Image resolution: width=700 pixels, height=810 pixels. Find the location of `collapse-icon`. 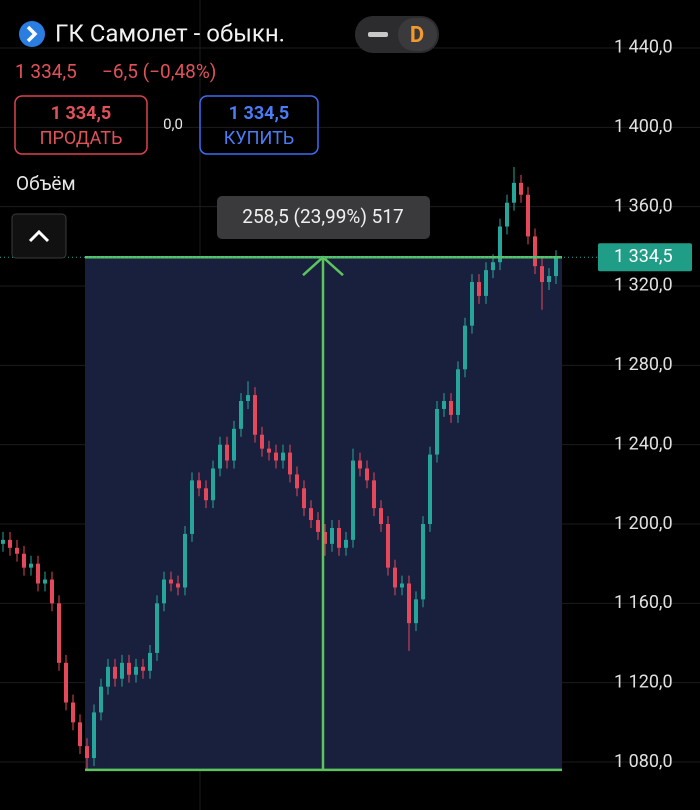

collapse-icon is located at coordinates (378, 34).